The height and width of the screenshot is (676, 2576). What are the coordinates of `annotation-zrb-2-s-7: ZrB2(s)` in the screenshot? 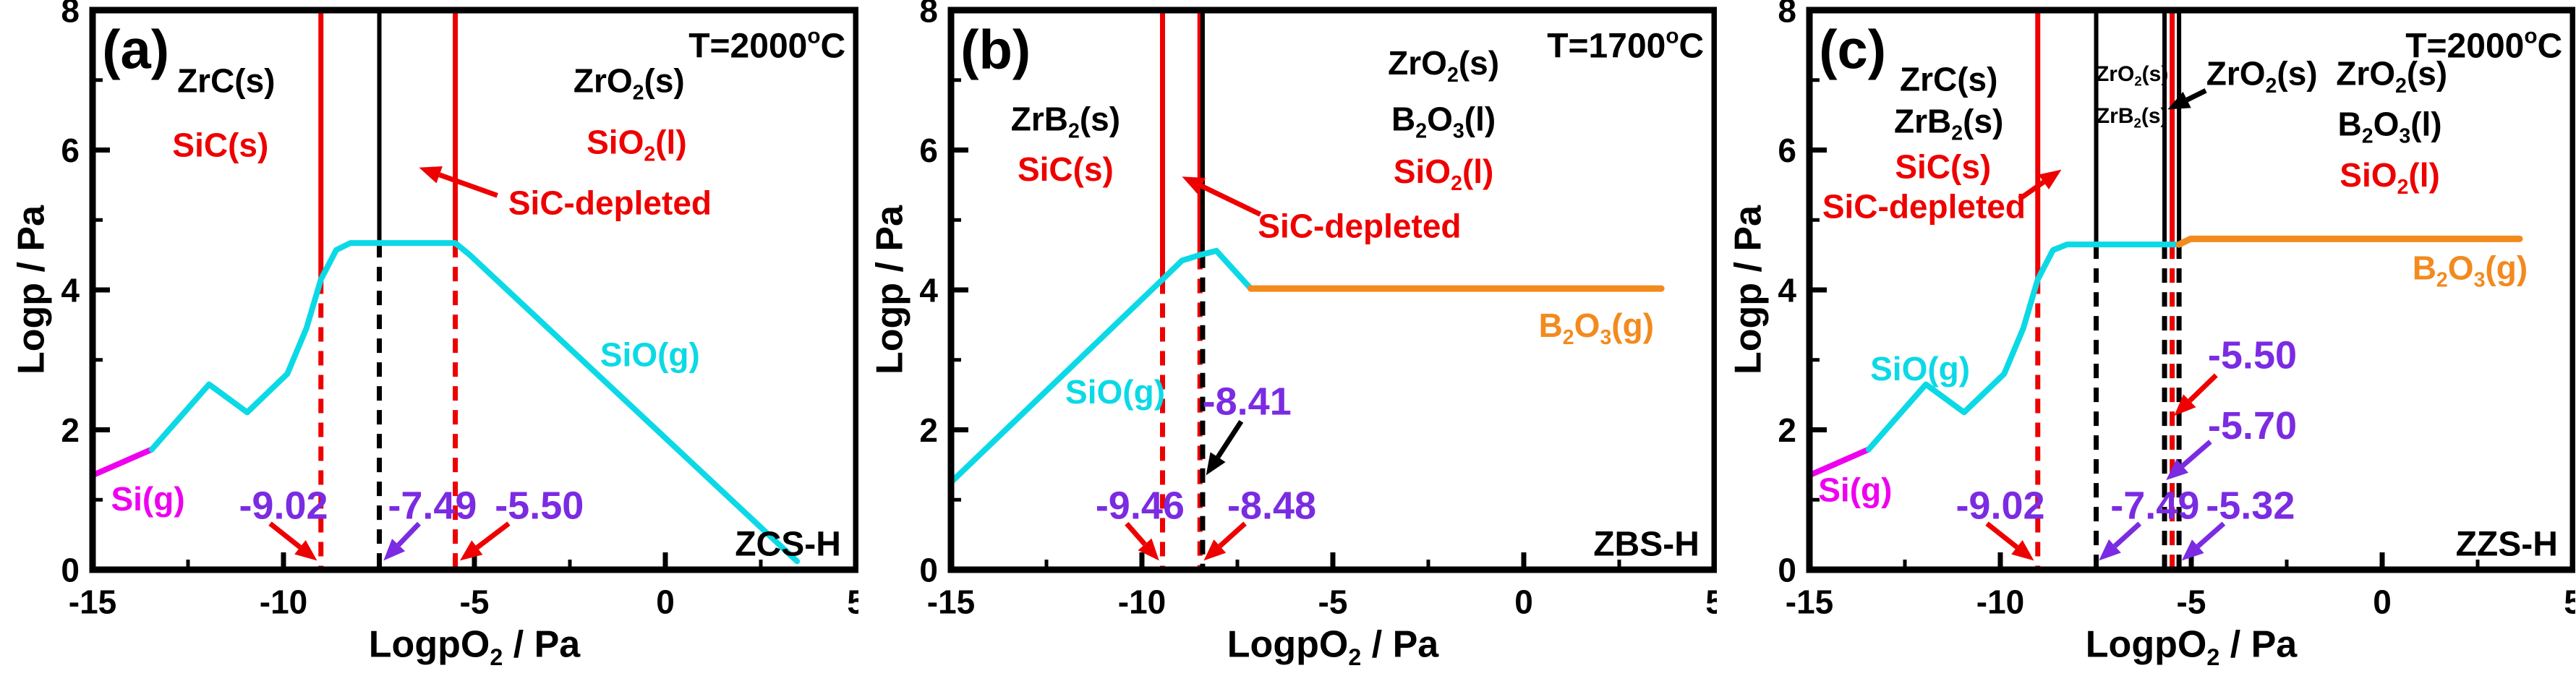 It's located at (2132, 117).